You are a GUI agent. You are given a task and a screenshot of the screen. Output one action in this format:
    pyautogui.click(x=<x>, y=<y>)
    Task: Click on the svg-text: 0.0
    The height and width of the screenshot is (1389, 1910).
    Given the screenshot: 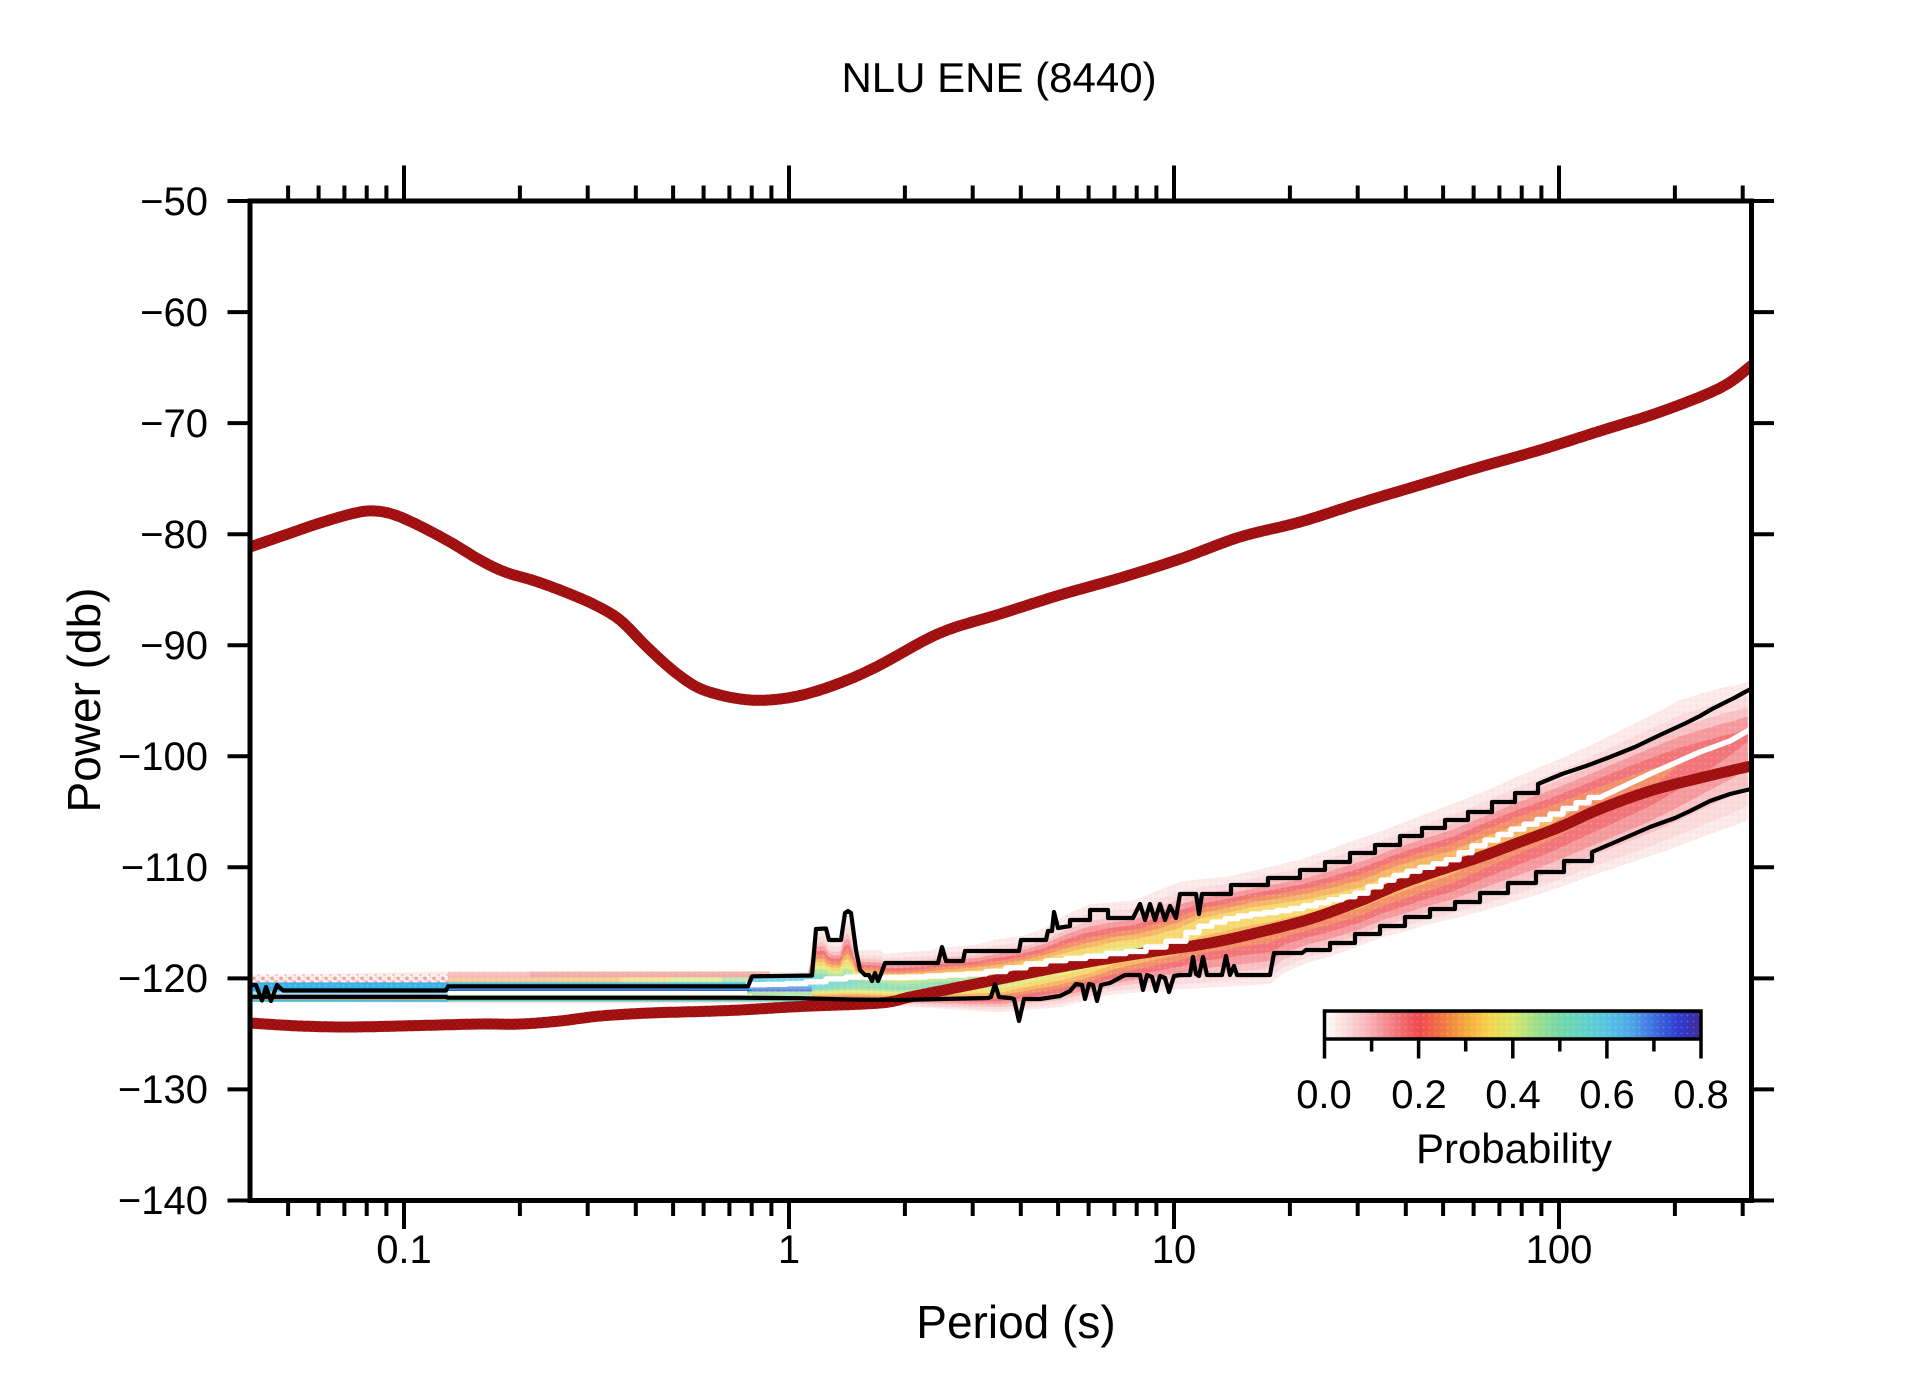 What is the action you would take?
    pyautogui.click(x=1324, y=1095)
    